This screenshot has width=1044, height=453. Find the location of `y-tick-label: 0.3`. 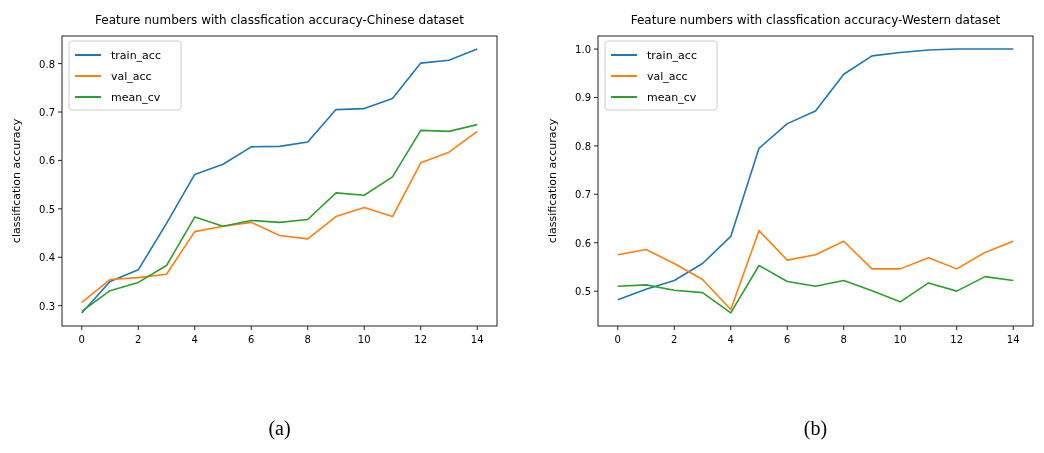

y-tick-label: 0.3 is located at coordinates (47, 306).